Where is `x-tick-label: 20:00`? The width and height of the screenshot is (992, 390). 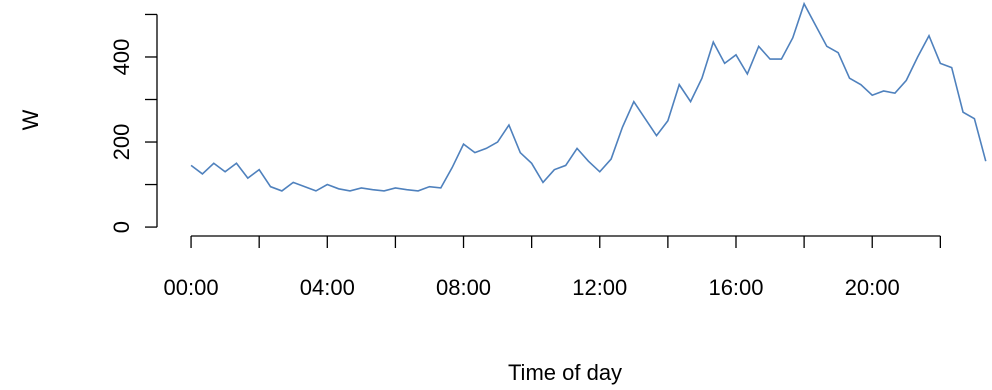 x-tick-label: 20:00 is located at coordinates (872, 287).